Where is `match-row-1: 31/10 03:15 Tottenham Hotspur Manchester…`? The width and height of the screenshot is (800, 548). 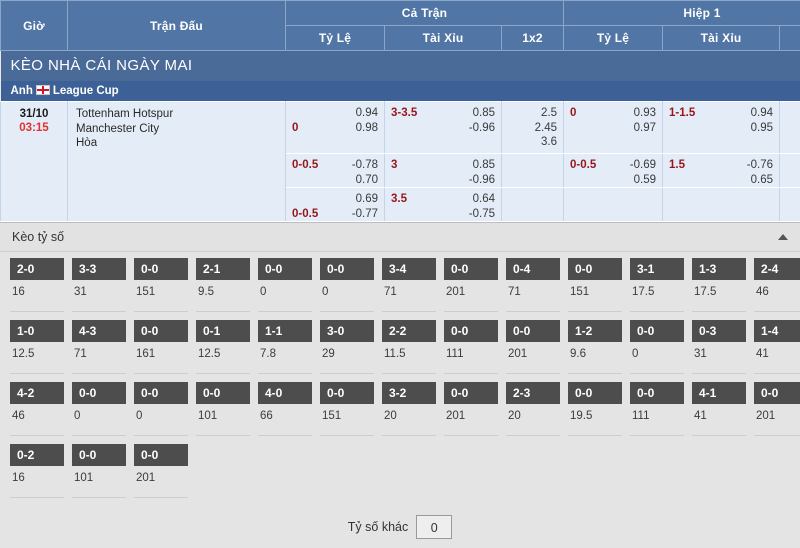 match-row-1: 31/10 03:15 Tottenham Hotspur Manchester… is located at coordinates (400, 128).